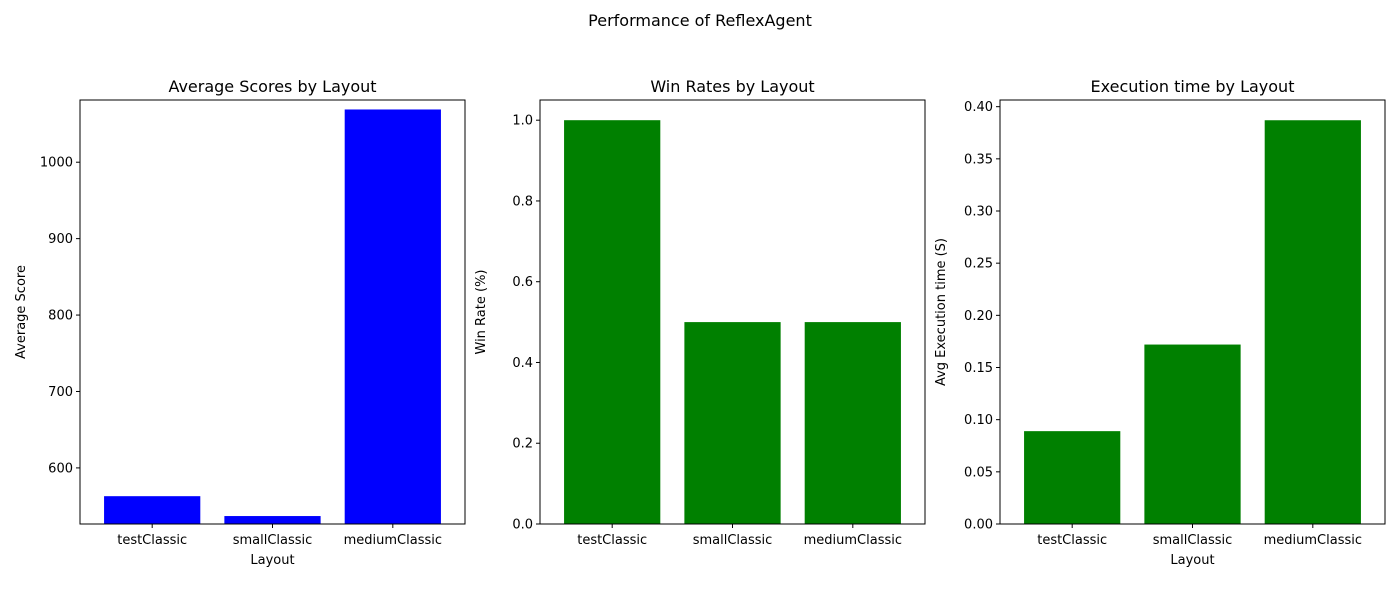  What do you see at coordinates (978, 264) in the screenshot?
I see `y-tick-label: 0.25` at bounding box center [978, 264].